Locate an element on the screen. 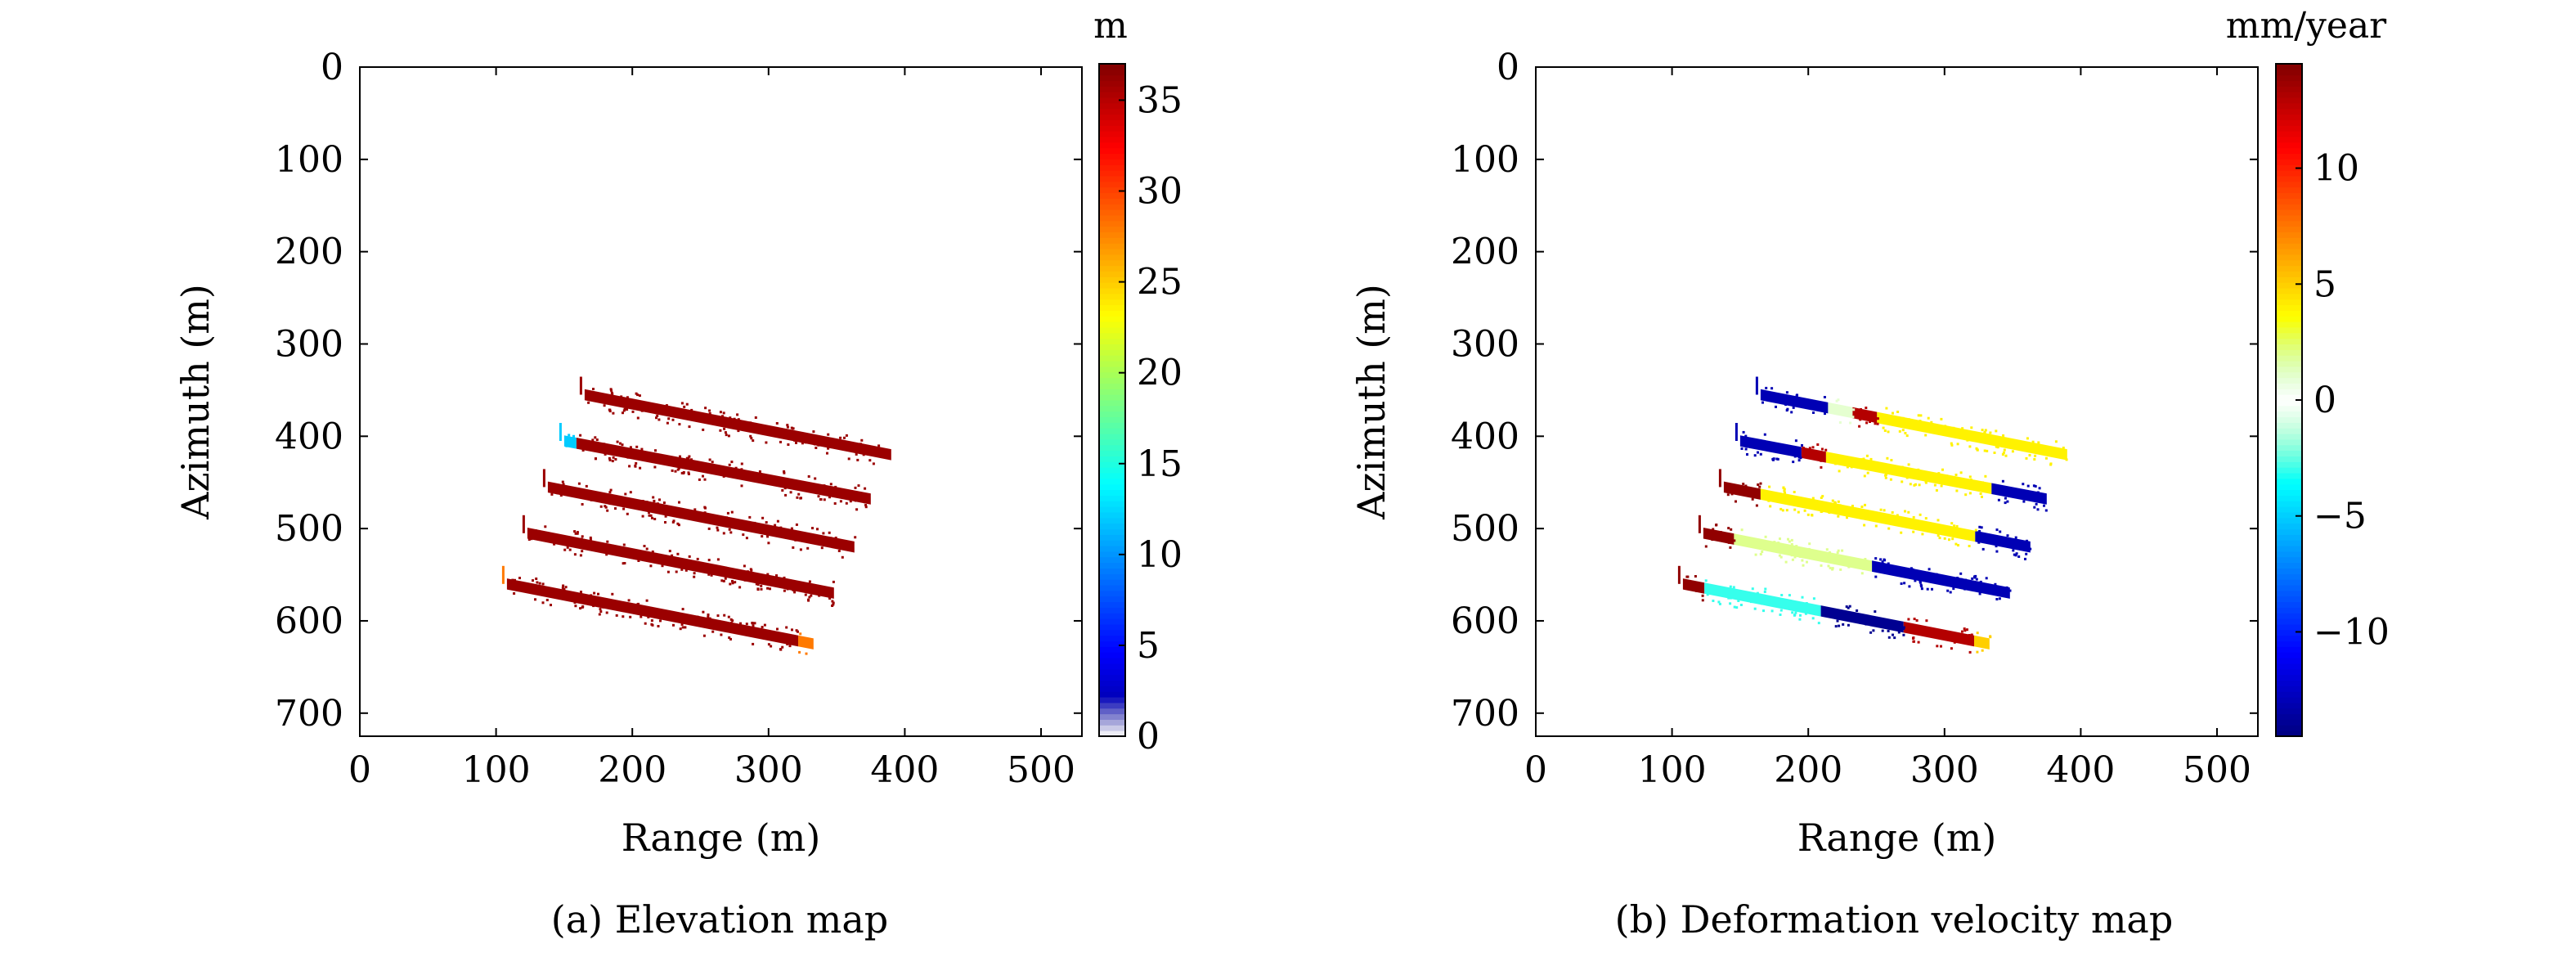  x-tick-label: 400 is located at coordinates (905, 770).